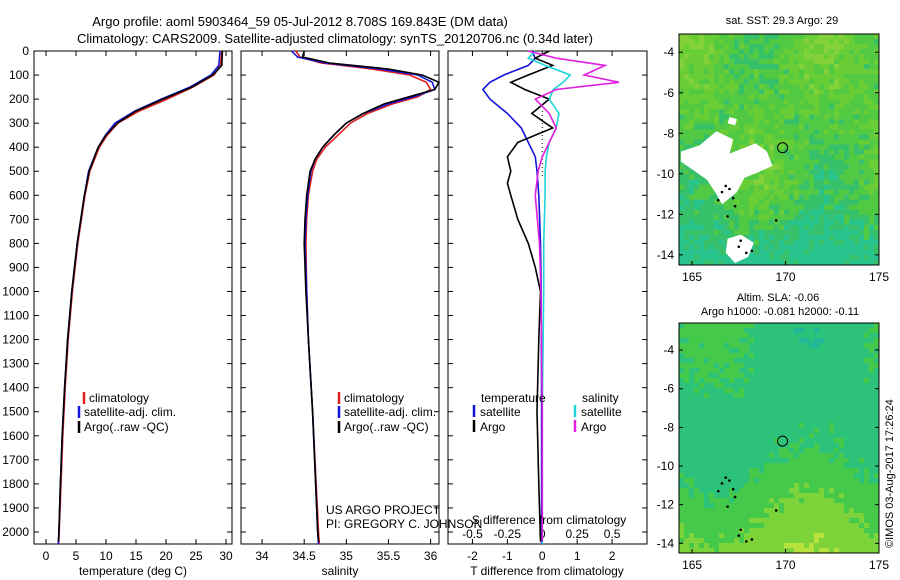 The image size is (900, 580). I want to click on x-tick: 25, so click(196, 307).